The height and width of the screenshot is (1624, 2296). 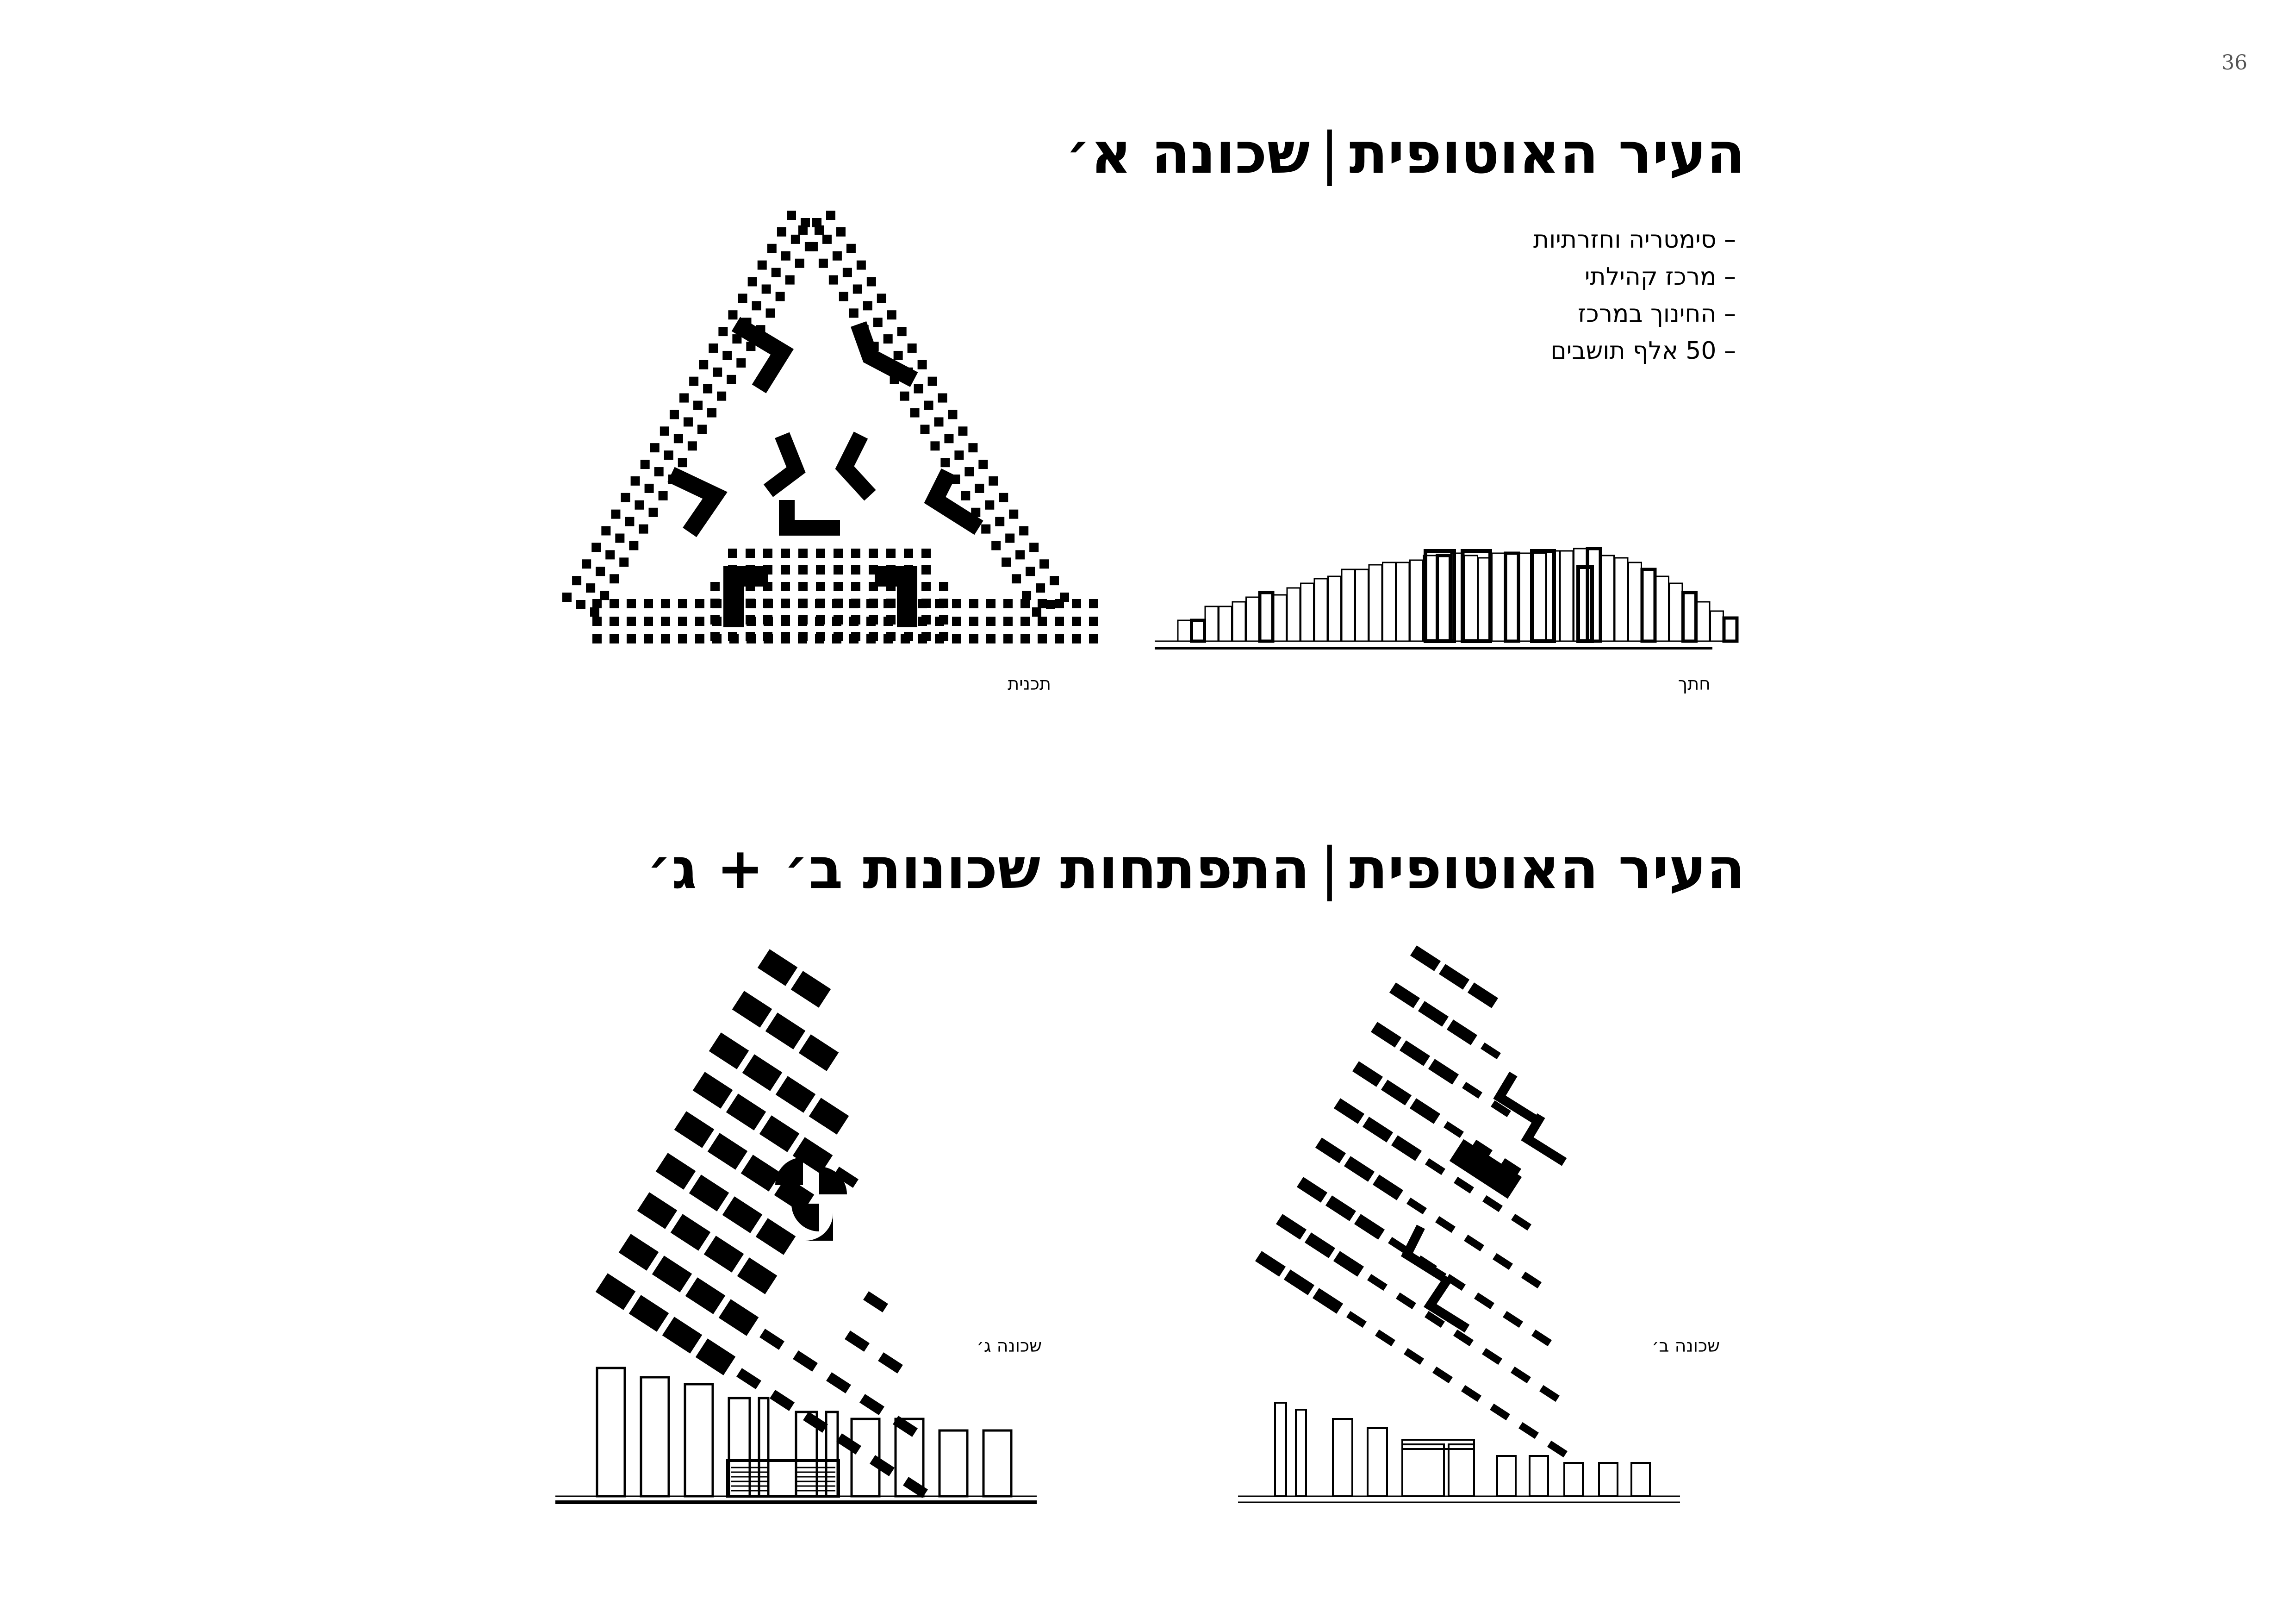 I want to click on page-number: 36, so click(x=2234, y=63).